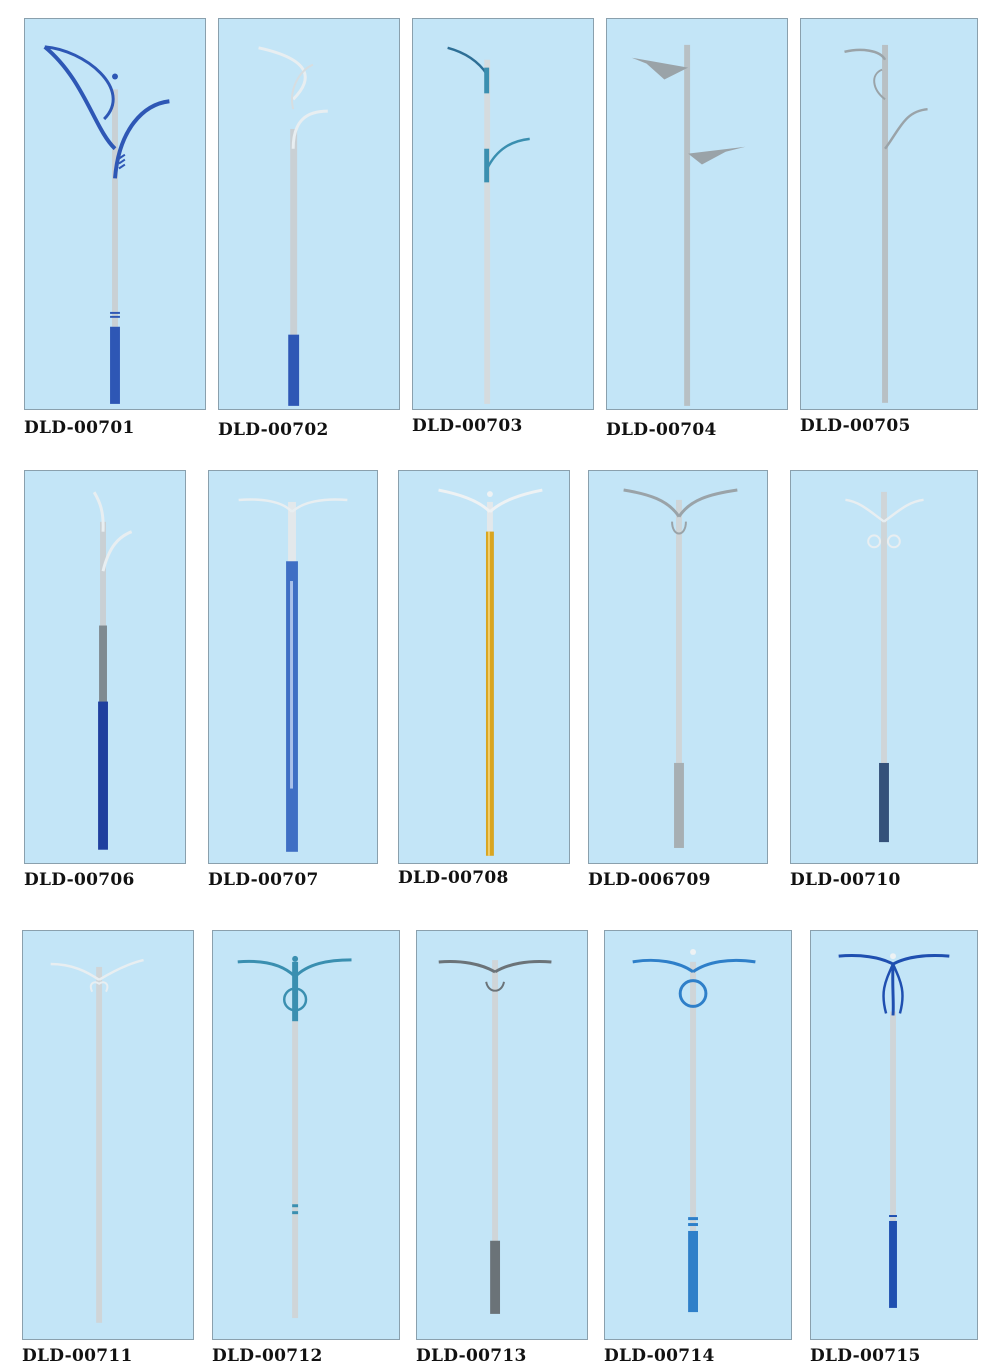 The height and width of the screenshot is (1370, 1000). I want to click on catalog-card-1: DLD-00701, so click(115, 228).